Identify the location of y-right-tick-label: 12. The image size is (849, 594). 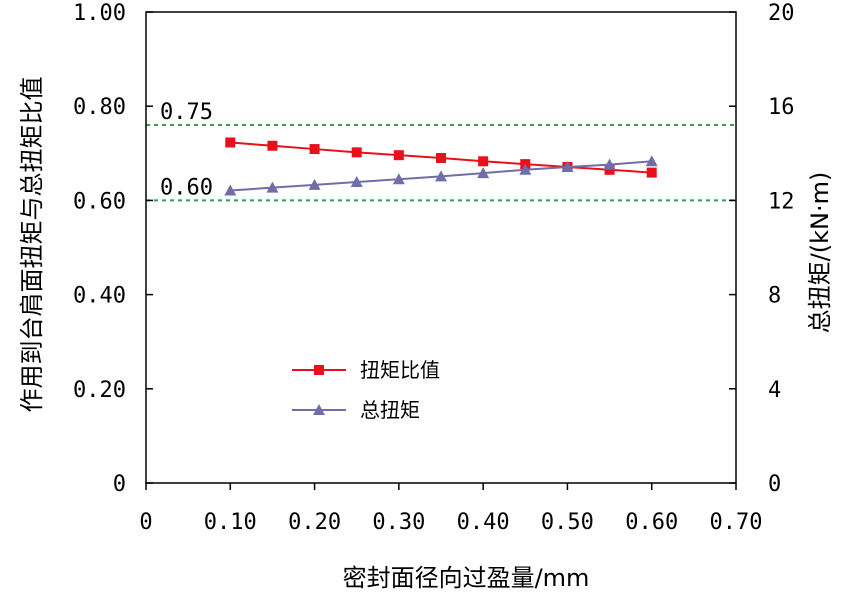
(781, 201).